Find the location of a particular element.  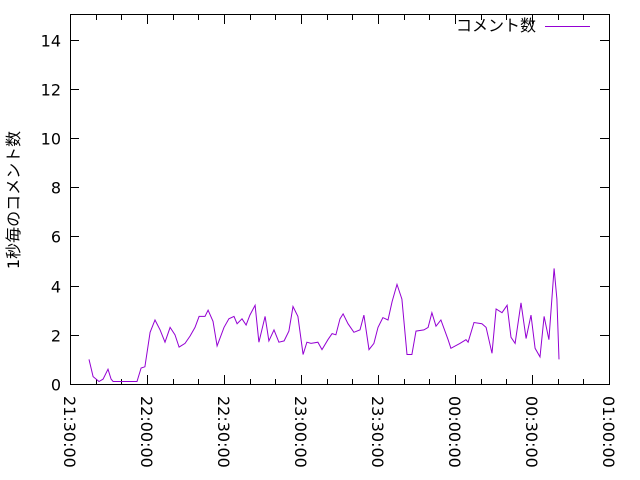

y-tick-label: 6 is located at coordinates (56, 237).